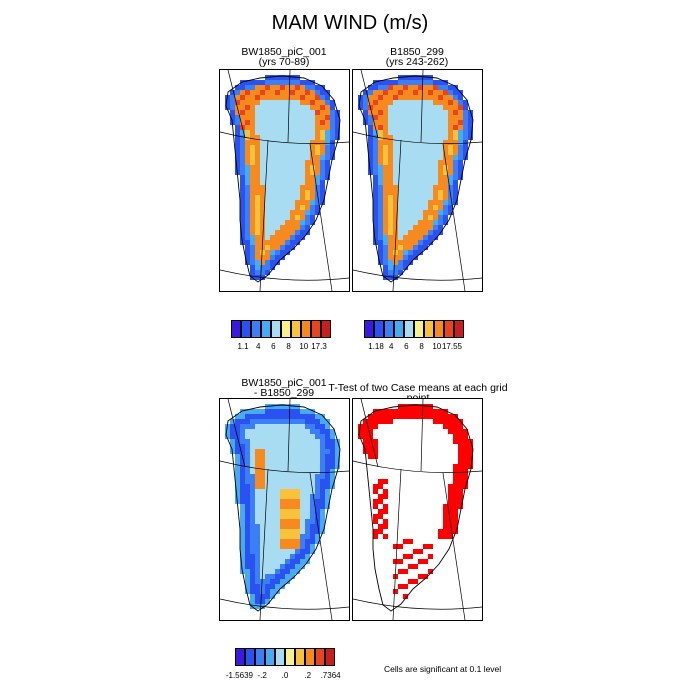 This screenshot has height=700, width=700. Describe the element at coordinates (284, 383) in the screenshot. I see `panel3-title-line1: BW1850_piC_001` at that location.